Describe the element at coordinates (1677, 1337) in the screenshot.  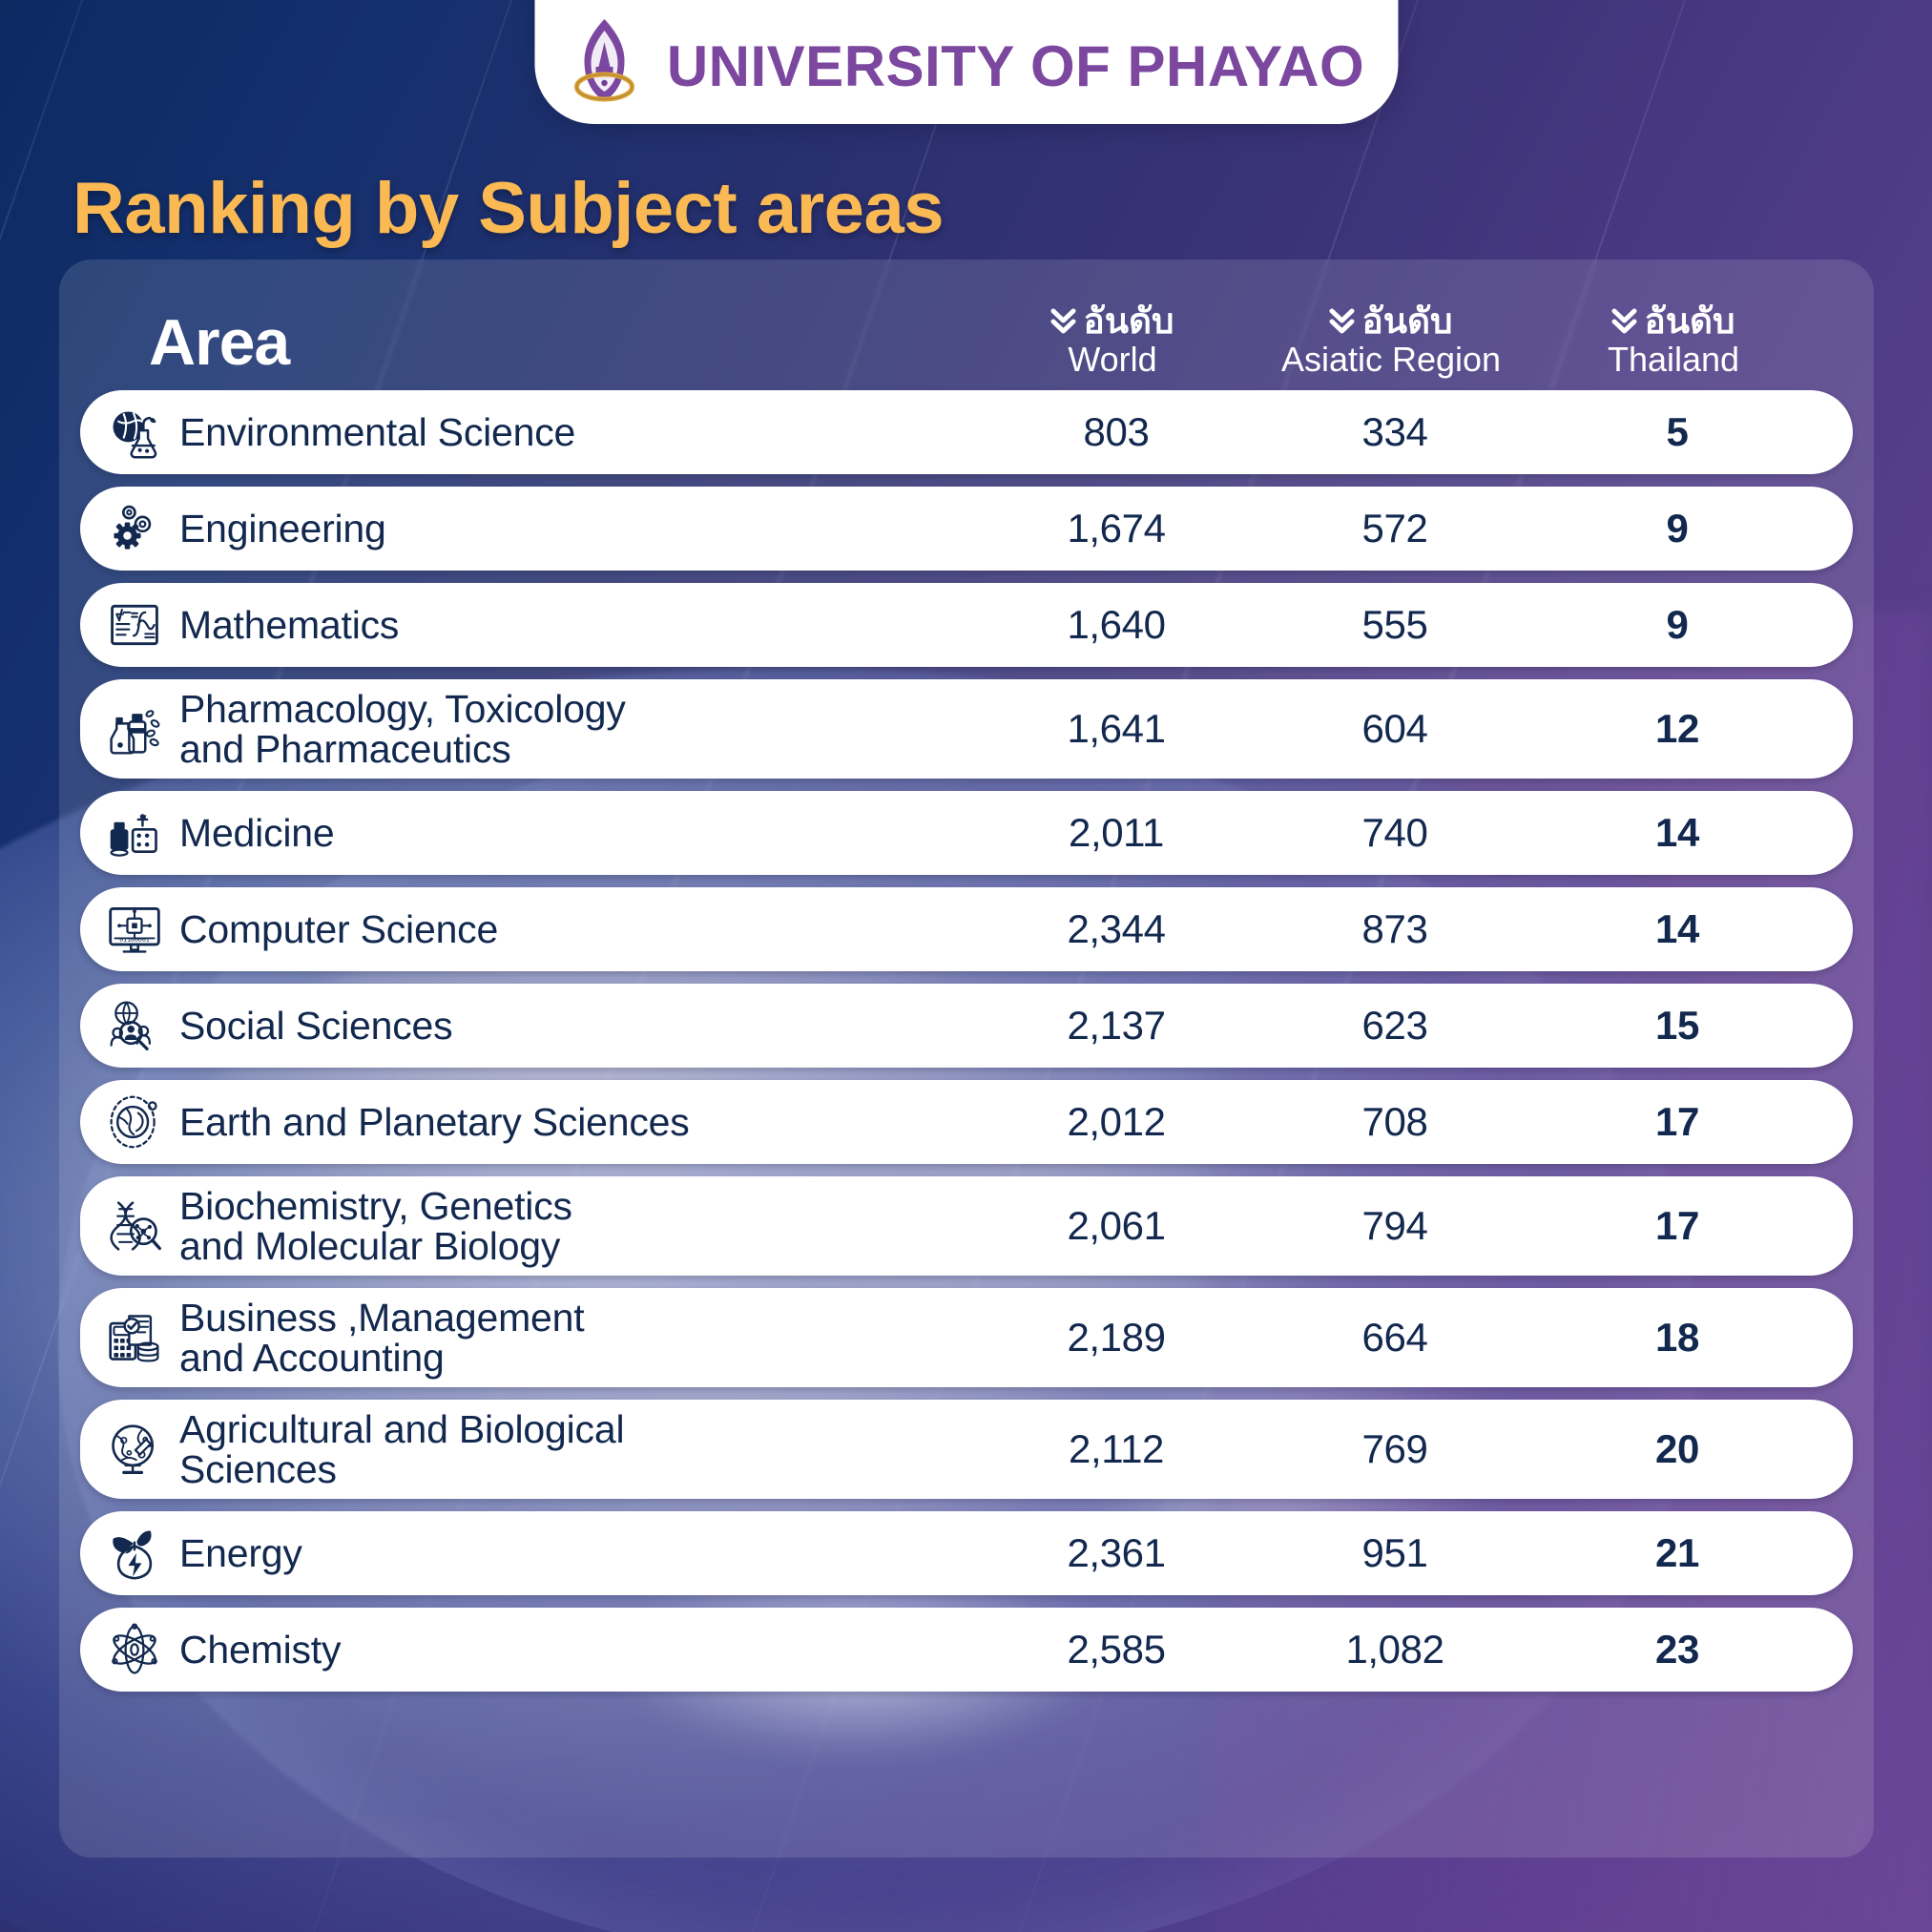
I see `row-thailand-rank: 18` at that location.